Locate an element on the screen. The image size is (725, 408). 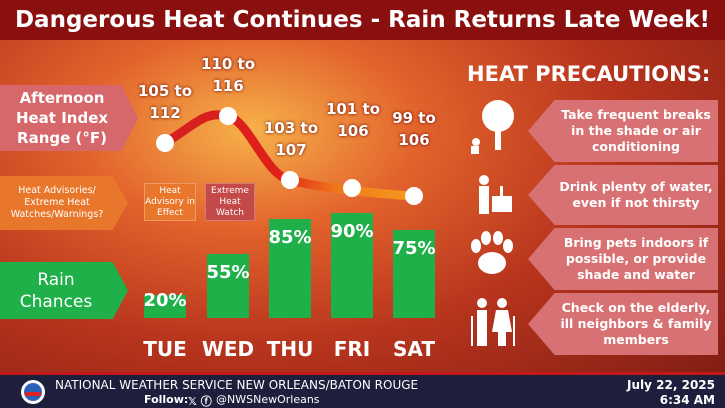
social-icons: 𝕏 ⓕ is located at coordinates (200, 401).